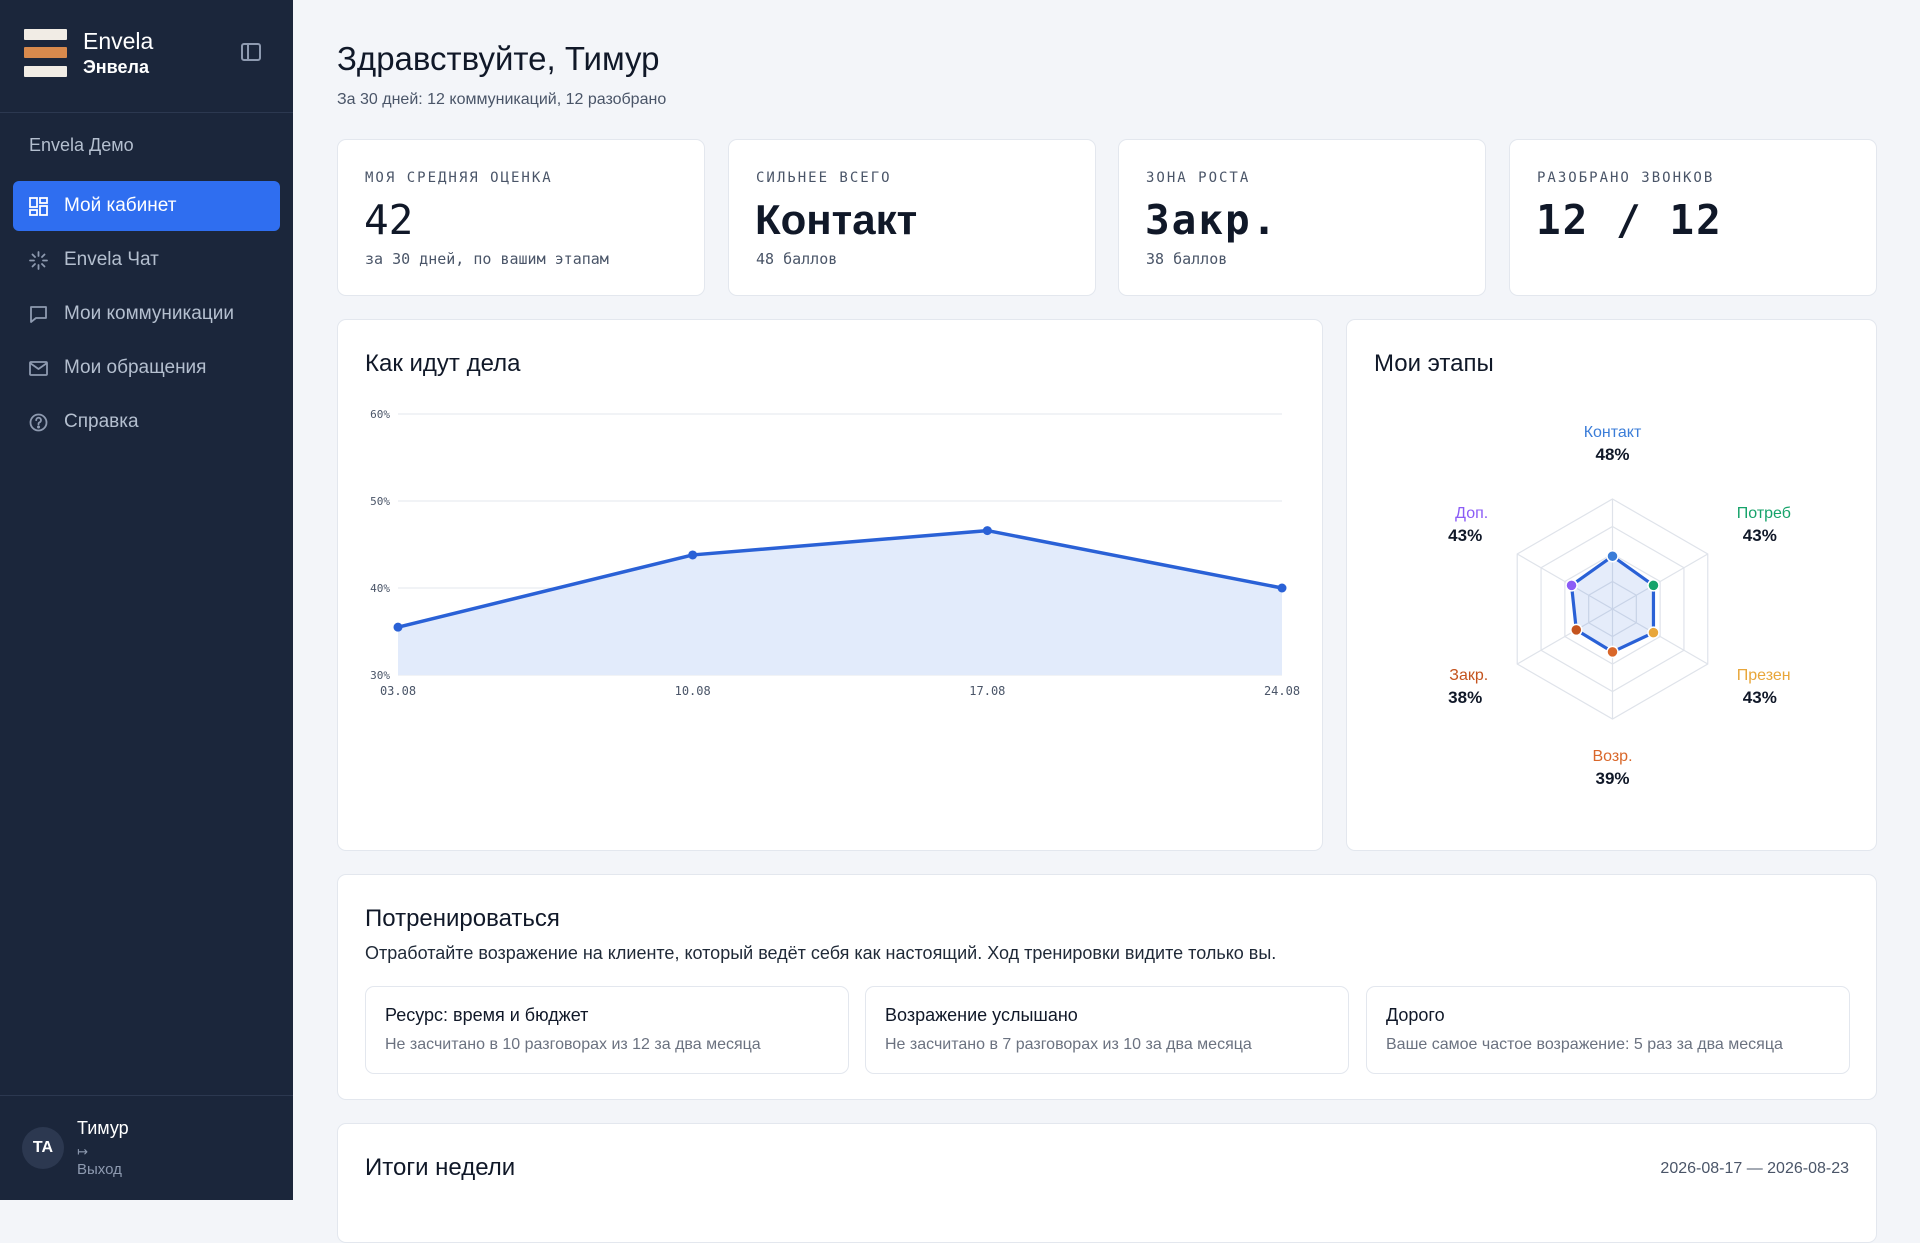  Describe the element at coordinates (1613, 432) in the screenshot. I see `radar-axis-label: Контакт` at that location.